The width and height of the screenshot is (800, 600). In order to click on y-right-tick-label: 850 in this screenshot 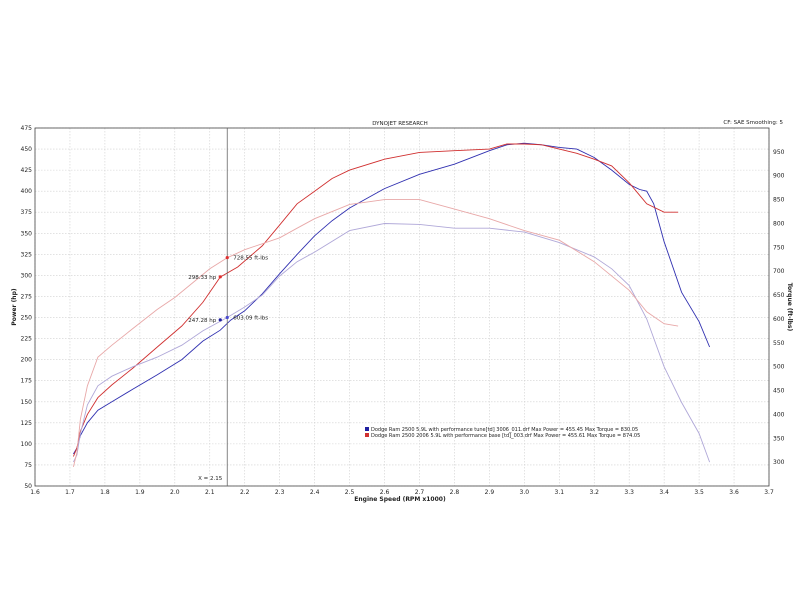, I will do `click(779, 200)`.